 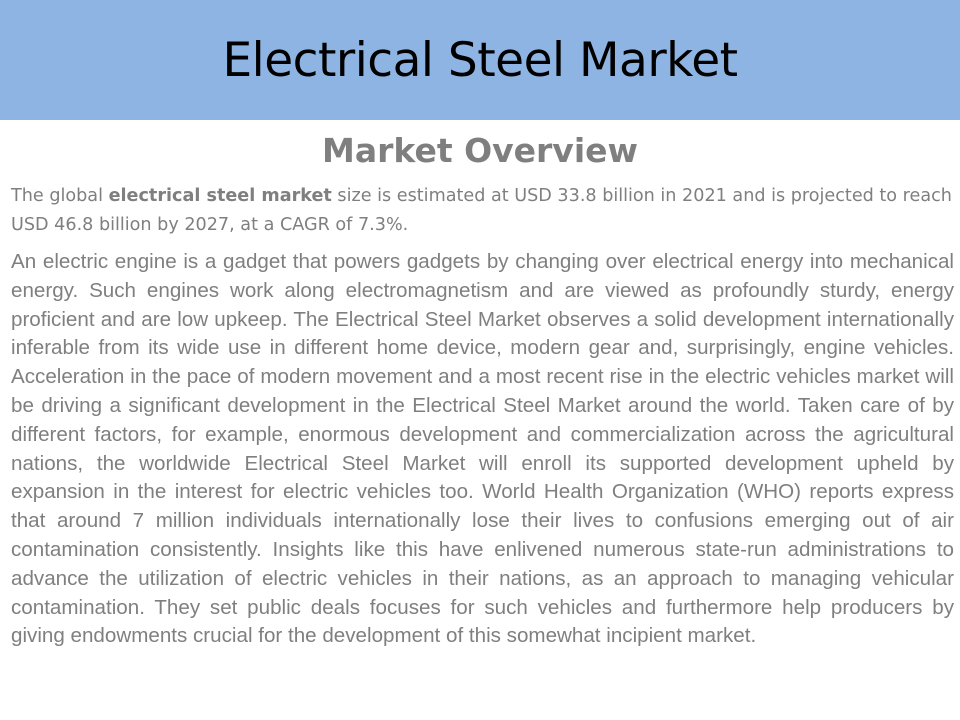 I want to click on section-heading: Market Overview, so click(x=480, y=150).